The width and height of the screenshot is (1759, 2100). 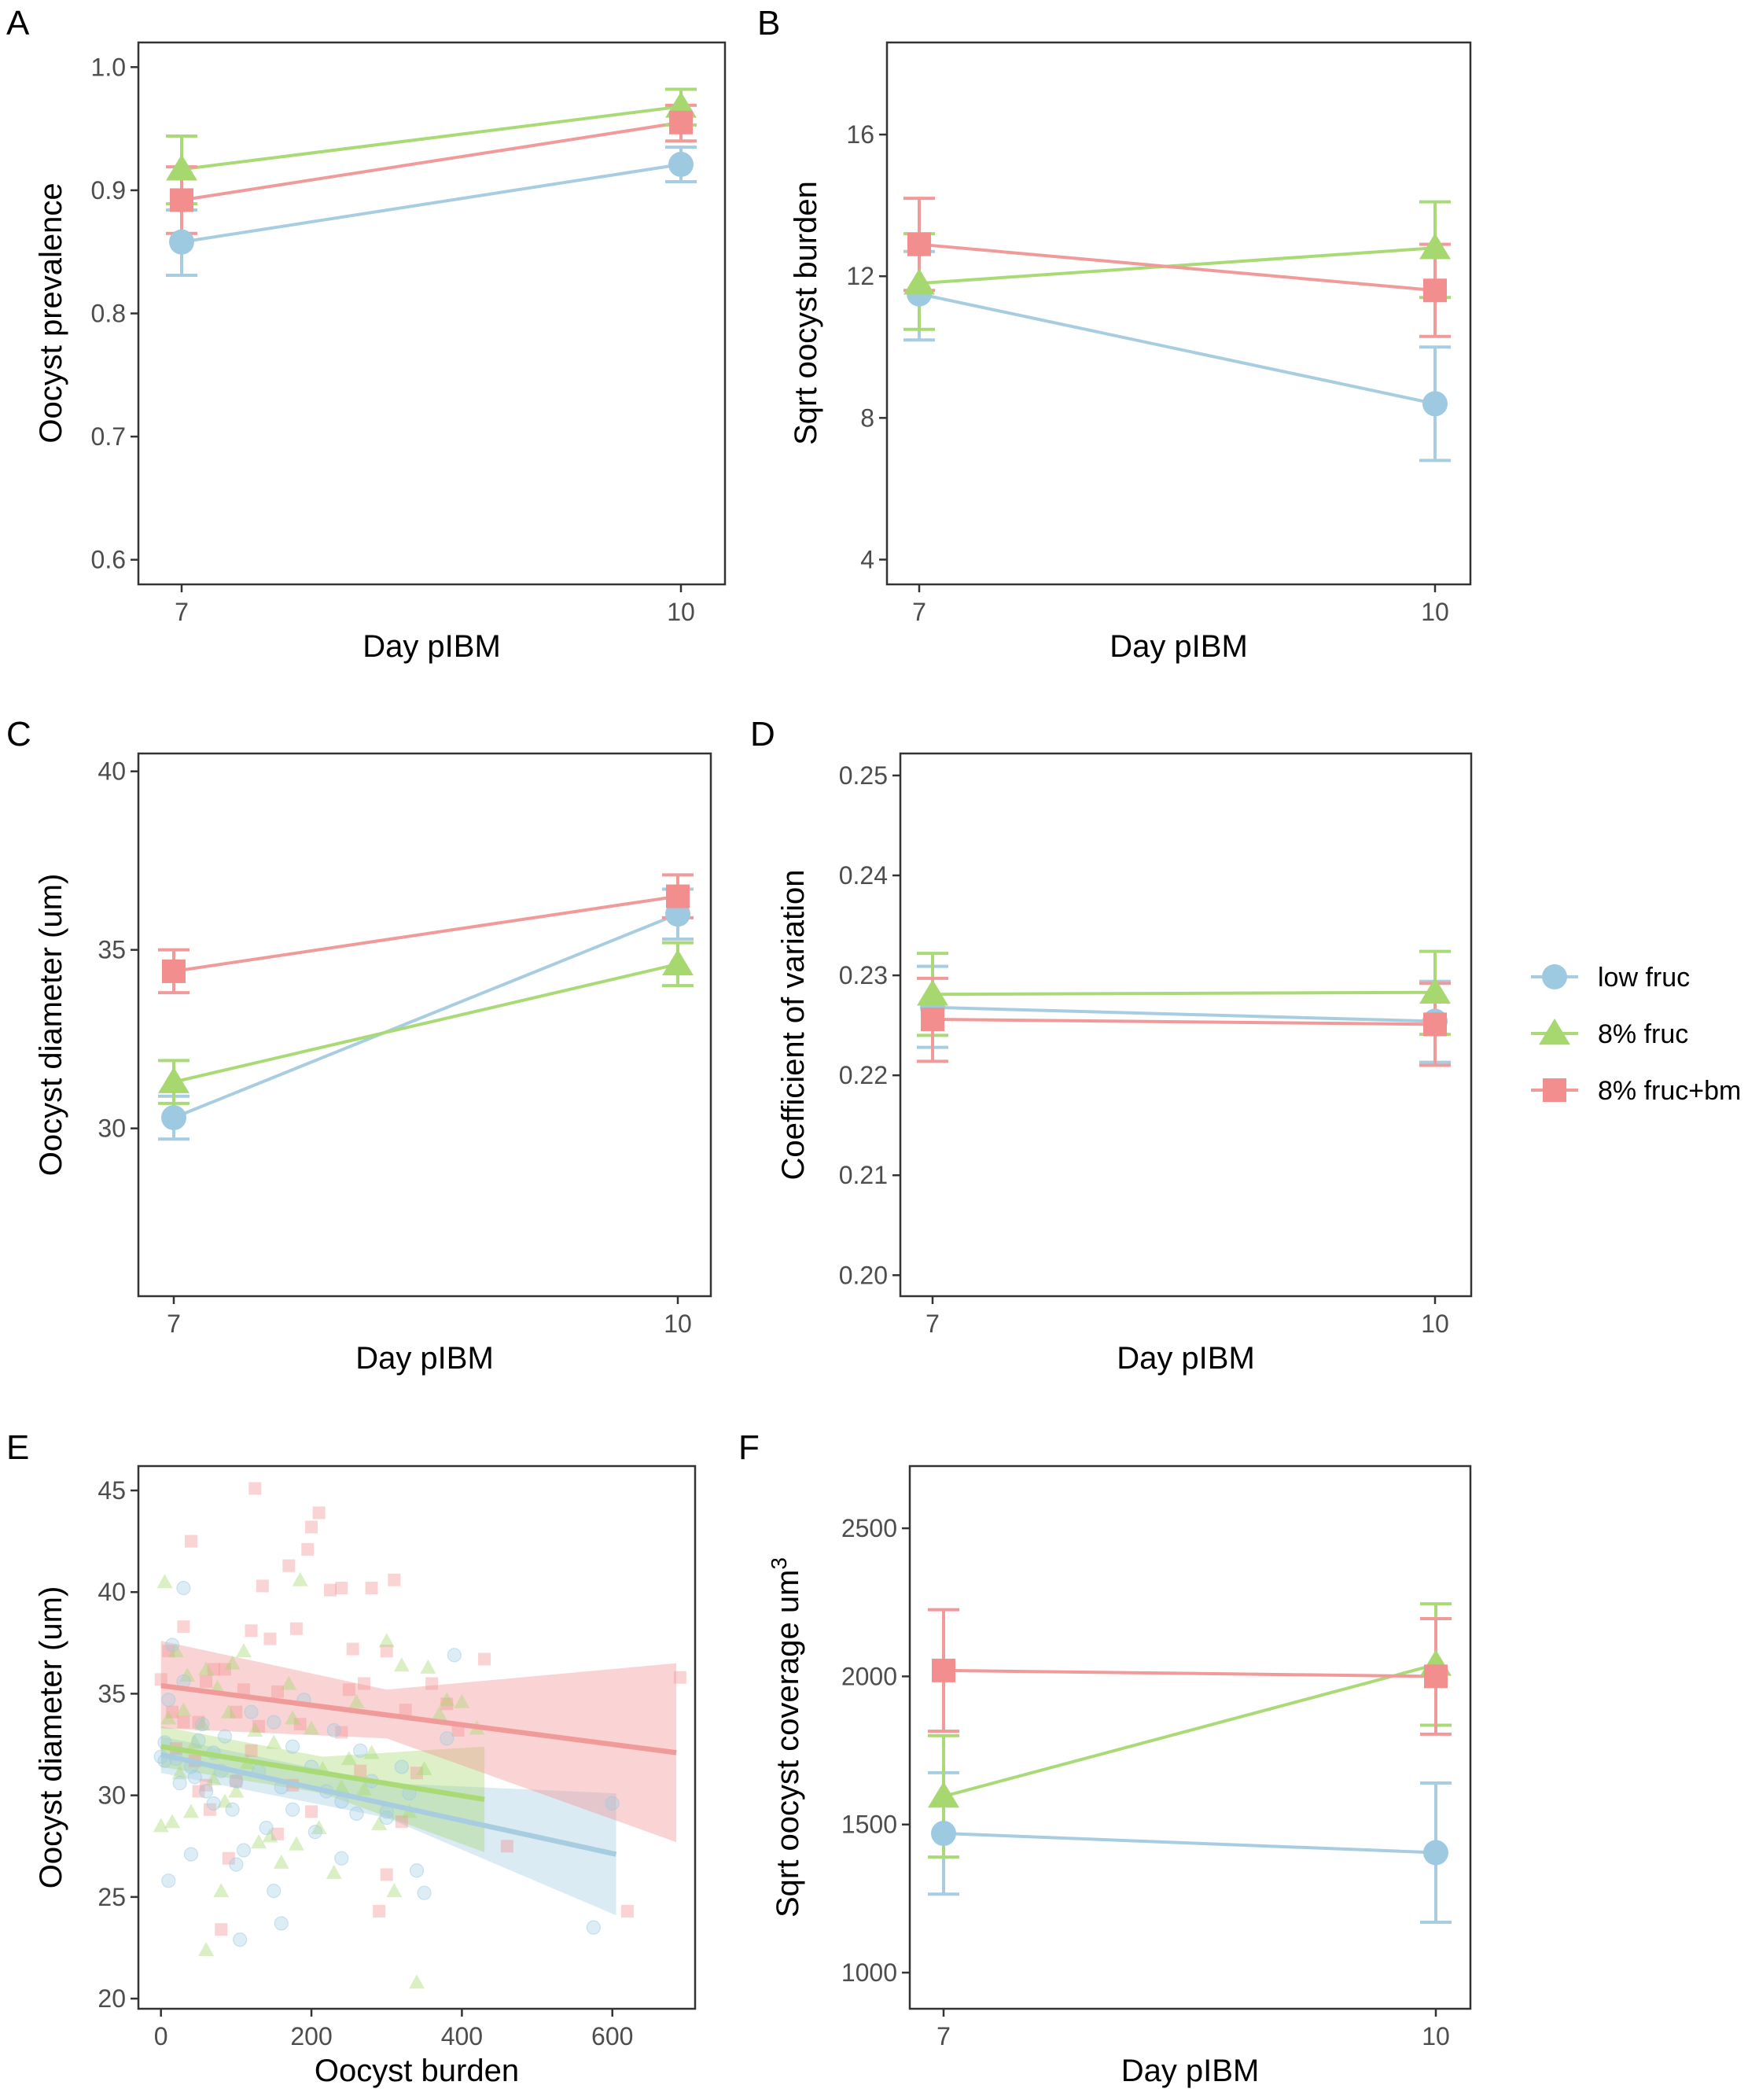 What do you see at coordinates (431, 203) in the screenshot?
I see `panel-a-line-low-fruc` at bounding box center [431, 203].